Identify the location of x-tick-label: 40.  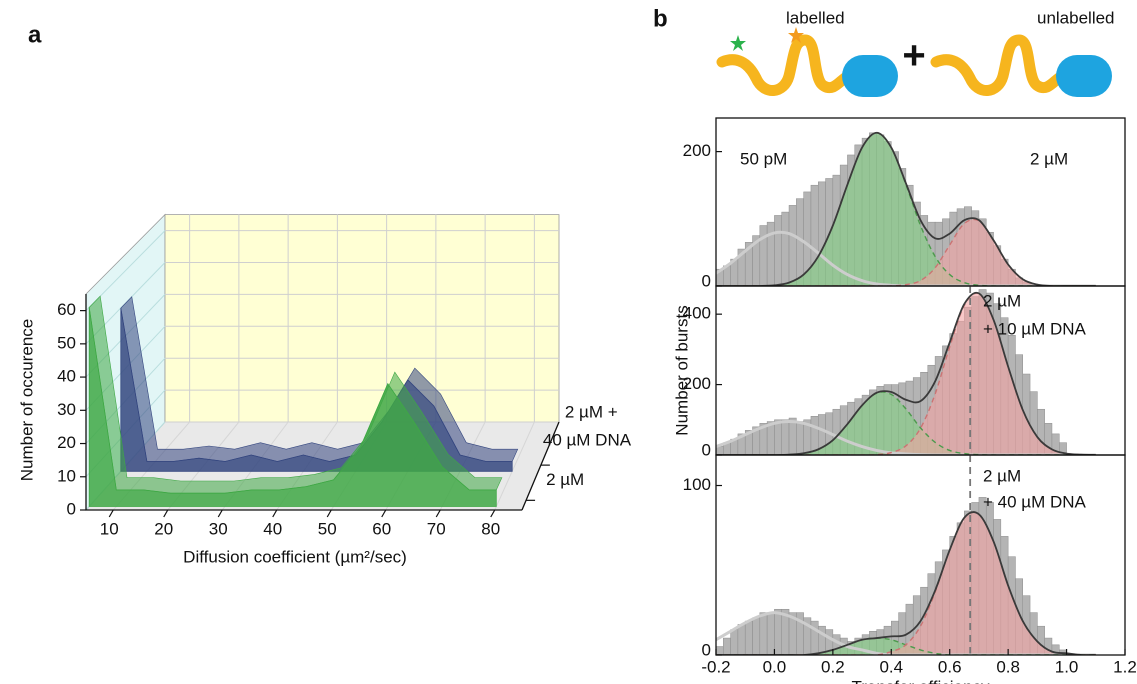
(272, 528).